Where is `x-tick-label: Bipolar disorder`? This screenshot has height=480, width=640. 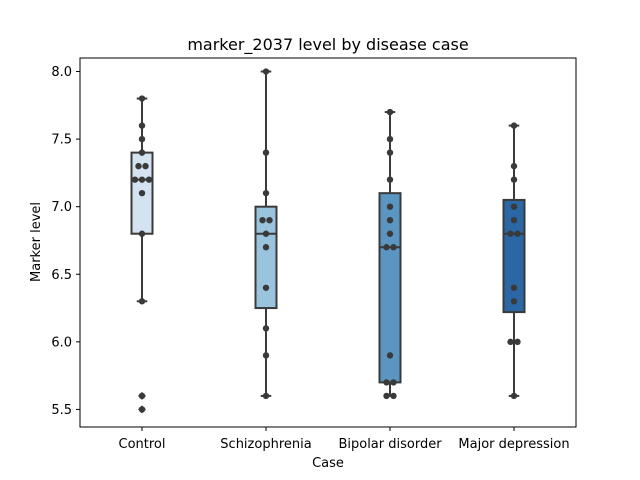
x-tick-label: Bipolar disorder is located at coordinates (390, 444).